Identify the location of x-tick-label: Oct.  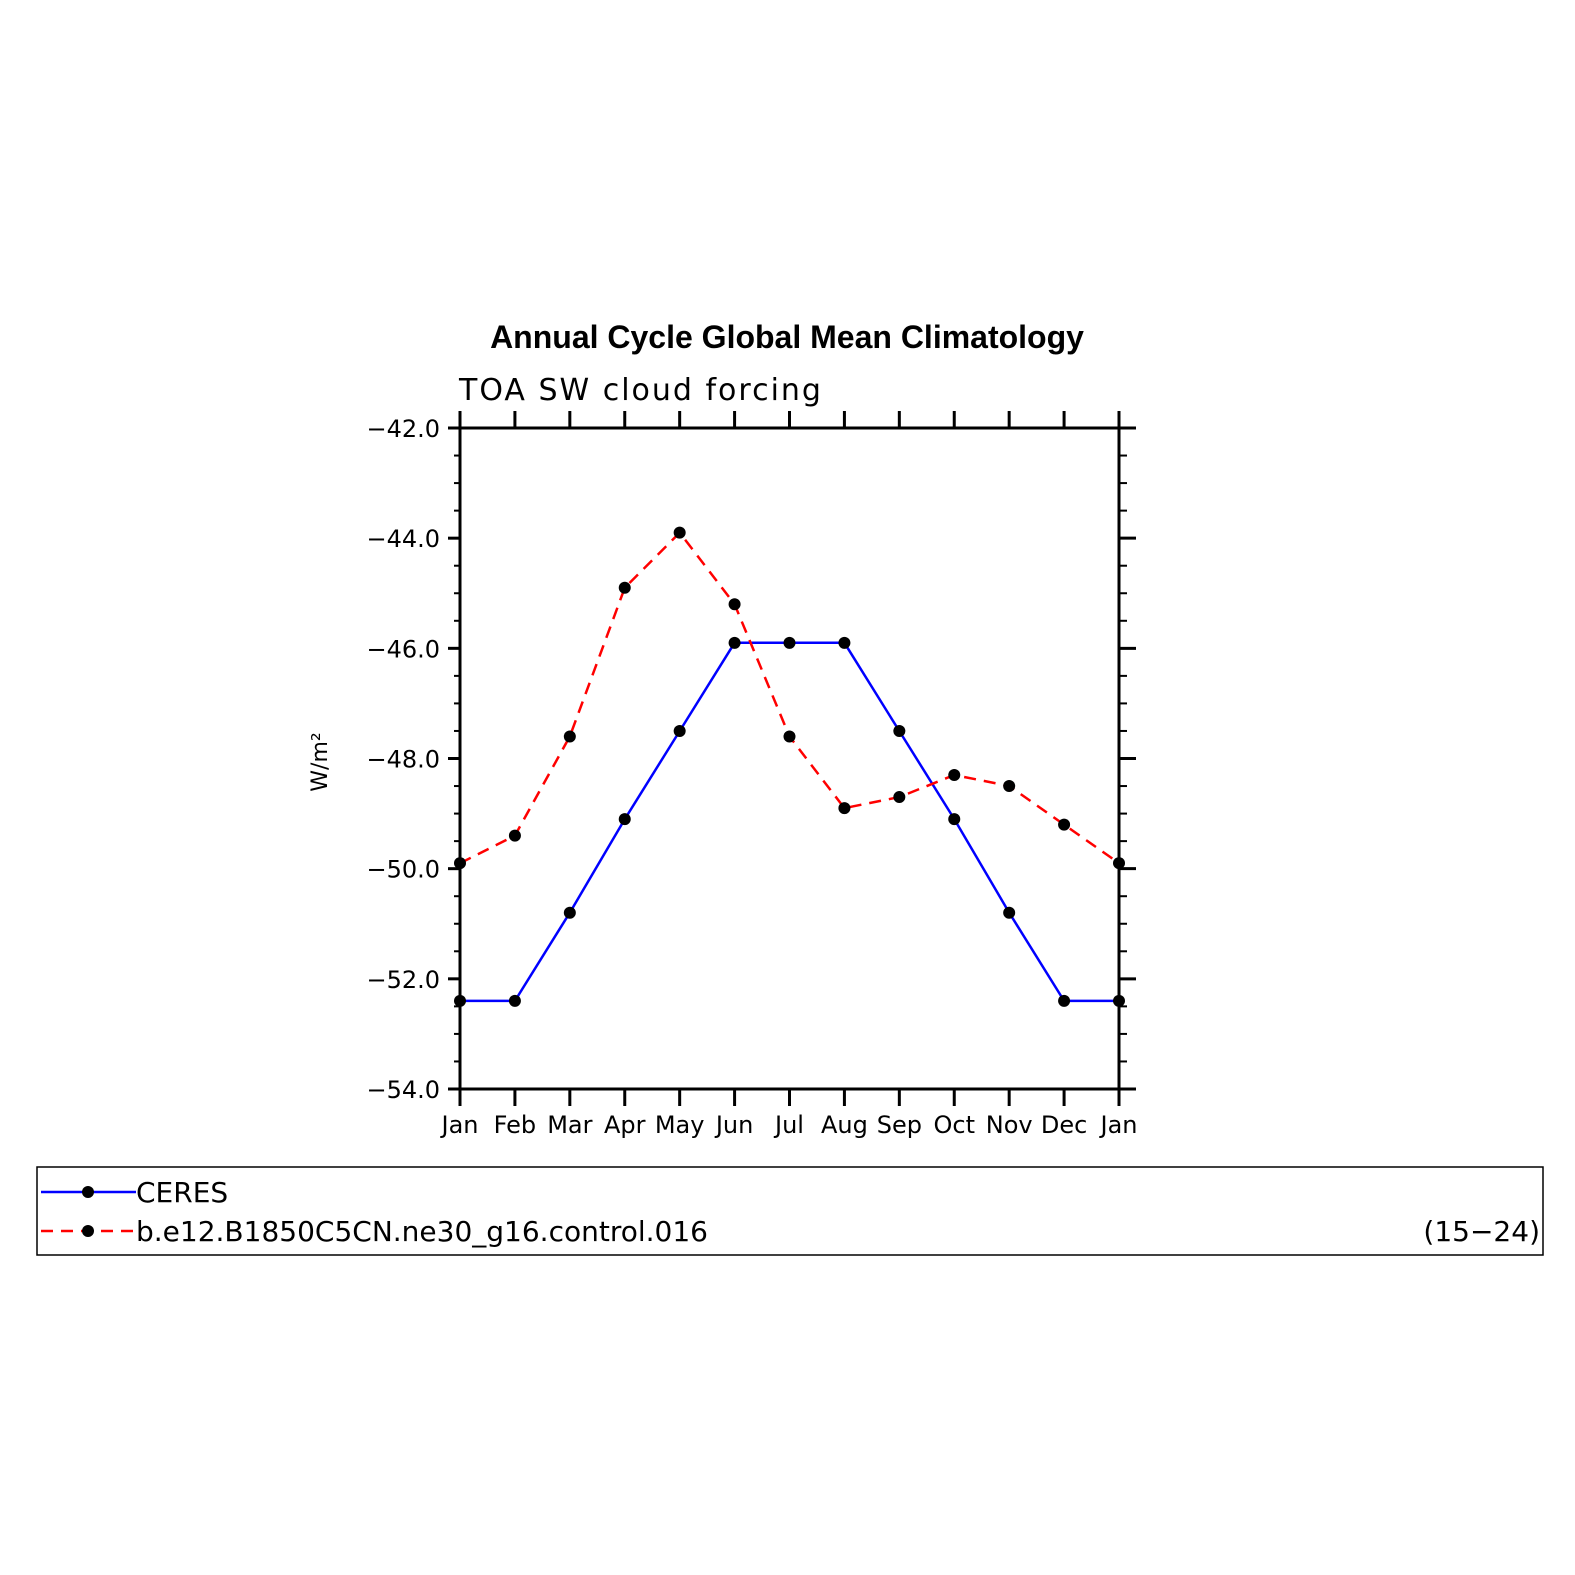
(955, 1125).